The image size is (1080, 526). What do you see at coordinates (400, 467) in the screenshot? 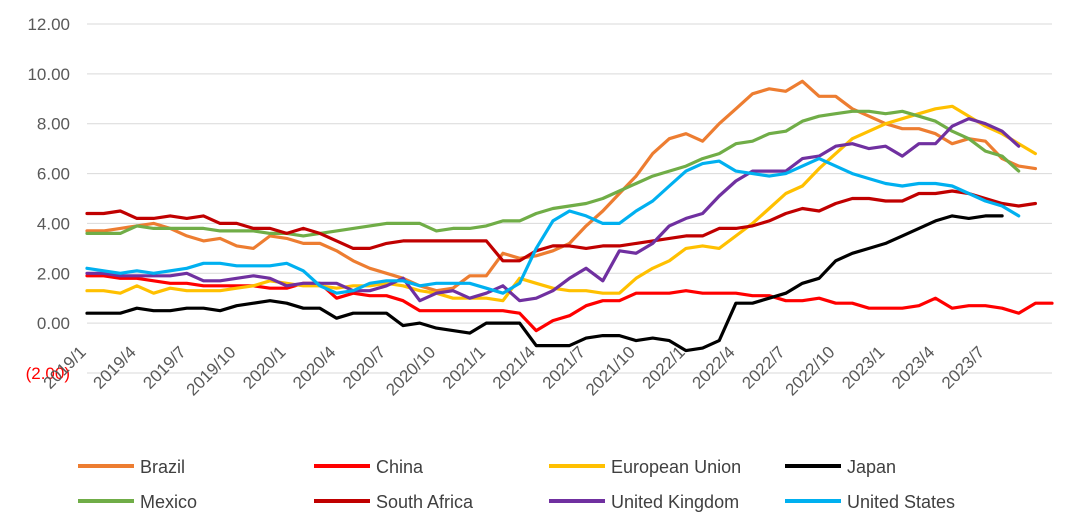
I see `legend-label: China` at bounding box center [400, 467].